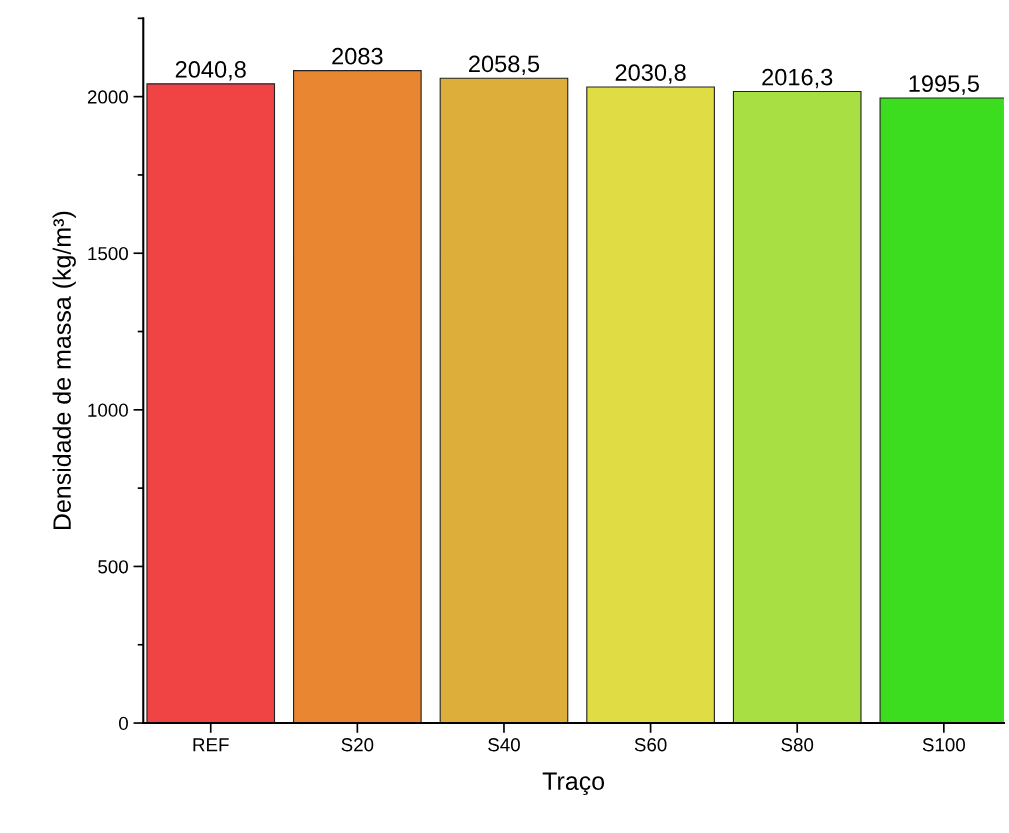  What do you see at coordinates (123, 723) in the screenshot?
I see `y-tick-label: 0` at bounding box center [123, 723].